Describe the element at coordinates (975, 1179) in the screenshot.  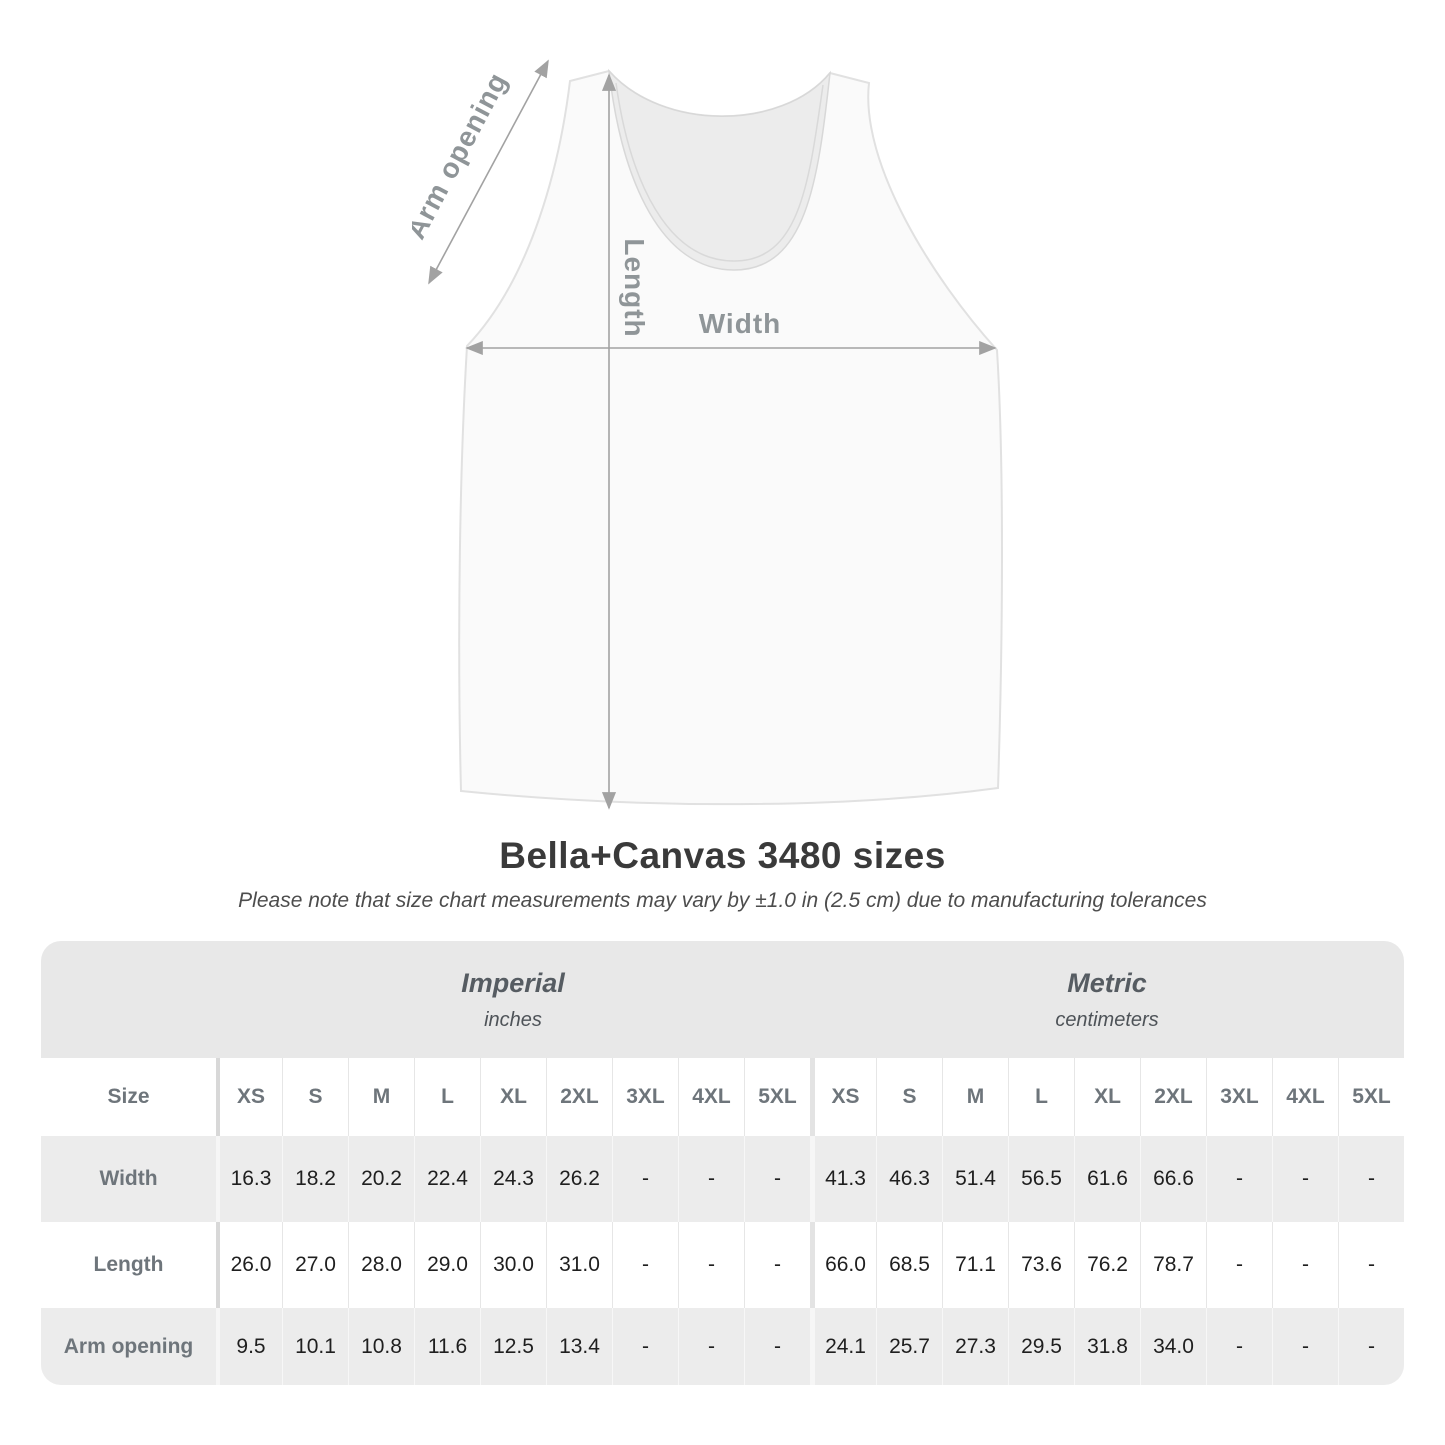
I see `value-cell: 51.4` at that location.